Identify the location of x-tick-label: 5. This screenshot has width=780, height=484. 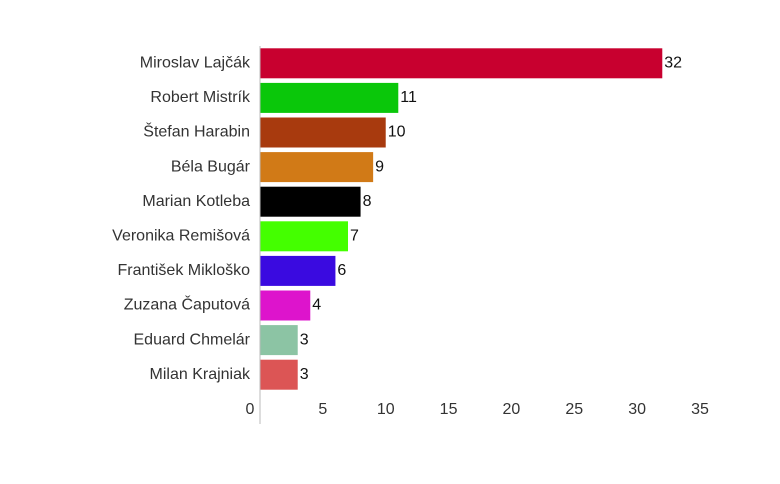
(322, 409).